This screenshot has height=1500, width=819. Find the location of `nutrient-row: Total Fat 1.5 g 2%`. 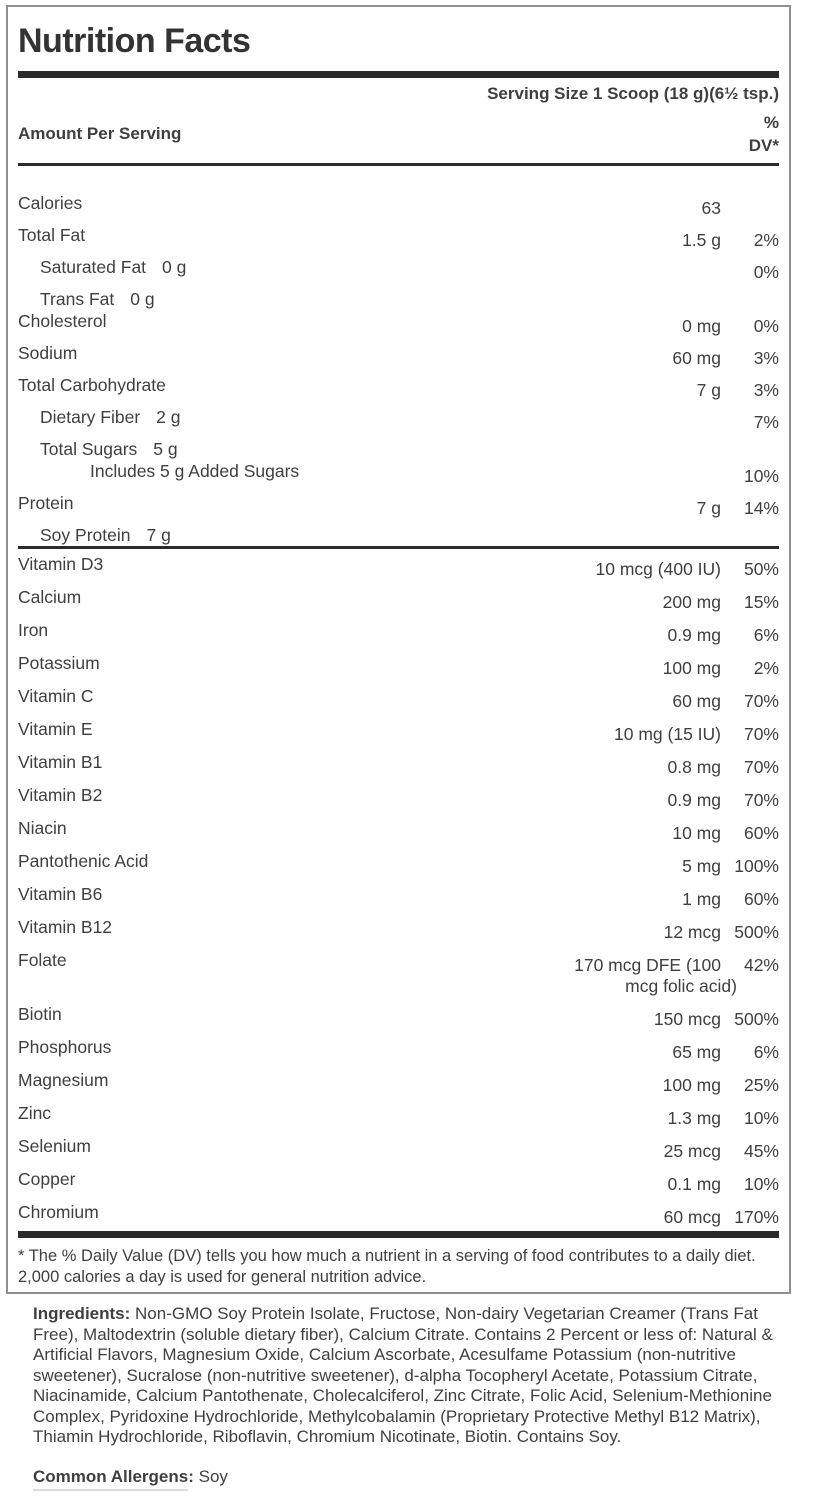

nutrient-row: Total Fat 1.5 g 2% is located at coordinates (398, 237).